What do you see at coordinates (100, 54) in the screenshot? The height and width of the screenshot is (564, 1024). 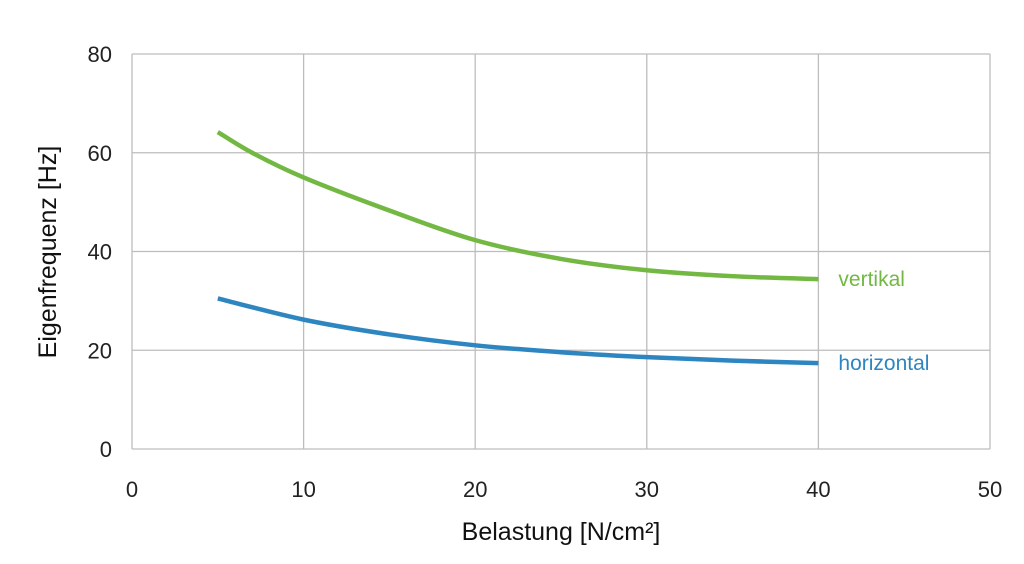 I see `y-tick-label: 80` at bounding box center [100, 54].